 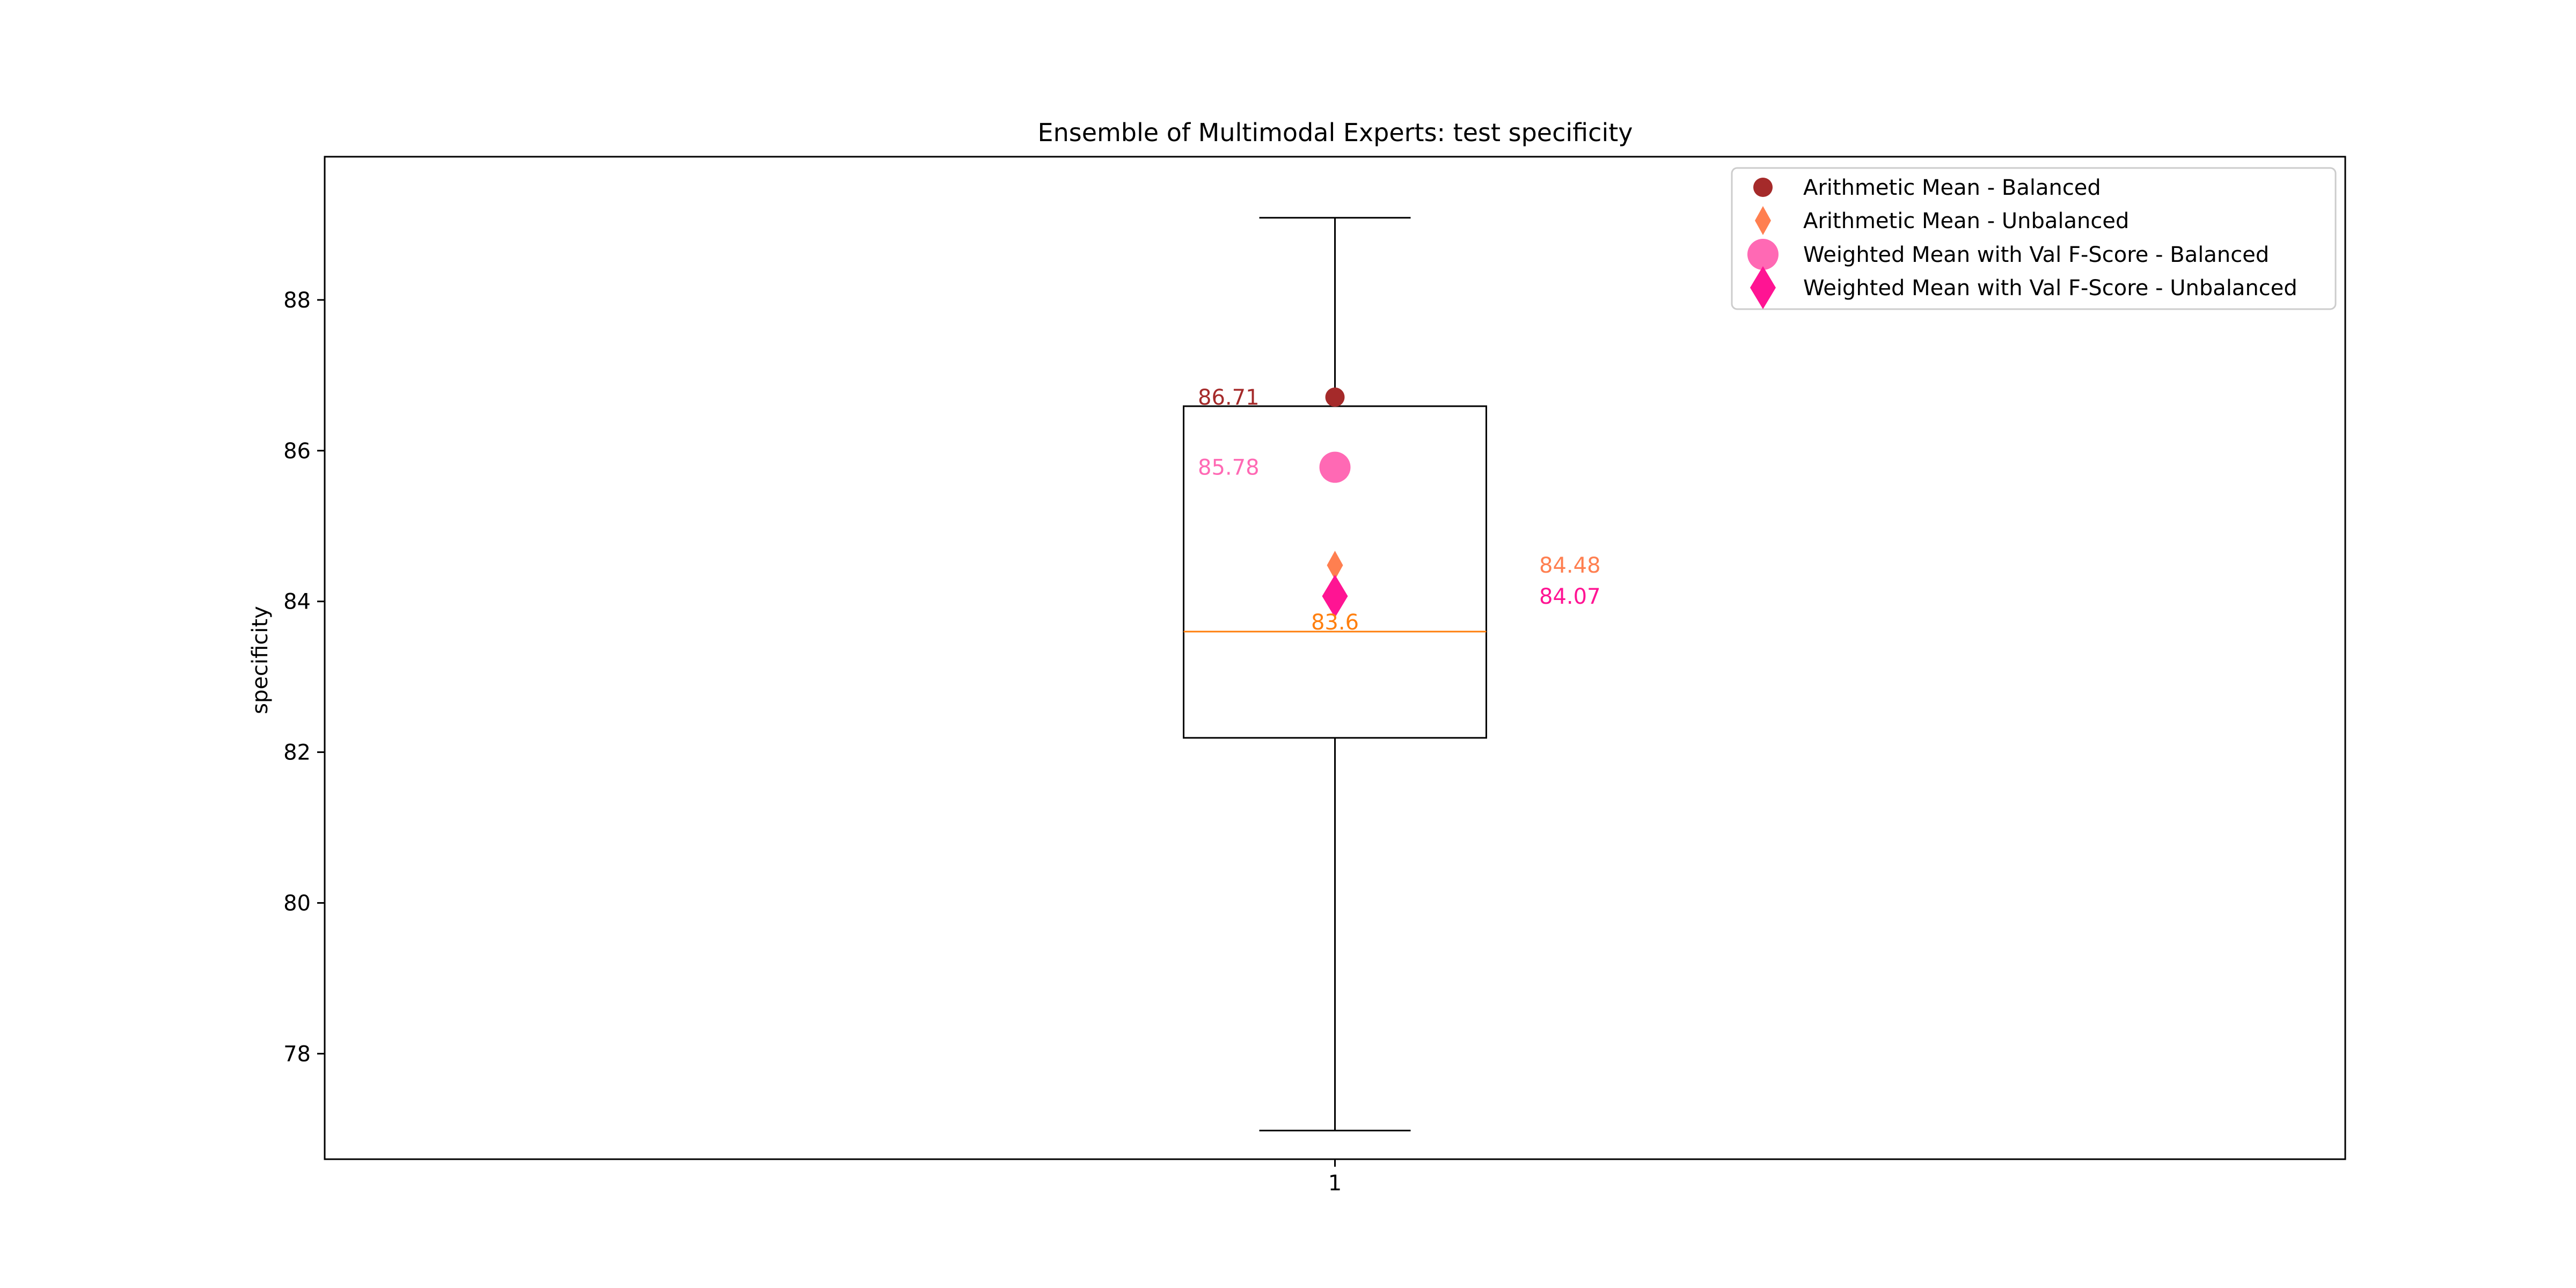 What do you see at coordinates (1952, 187) in the screenshot?
I see `legend-label: Arithmetic Mean - Balanced` at bounding box center [1952, 187].